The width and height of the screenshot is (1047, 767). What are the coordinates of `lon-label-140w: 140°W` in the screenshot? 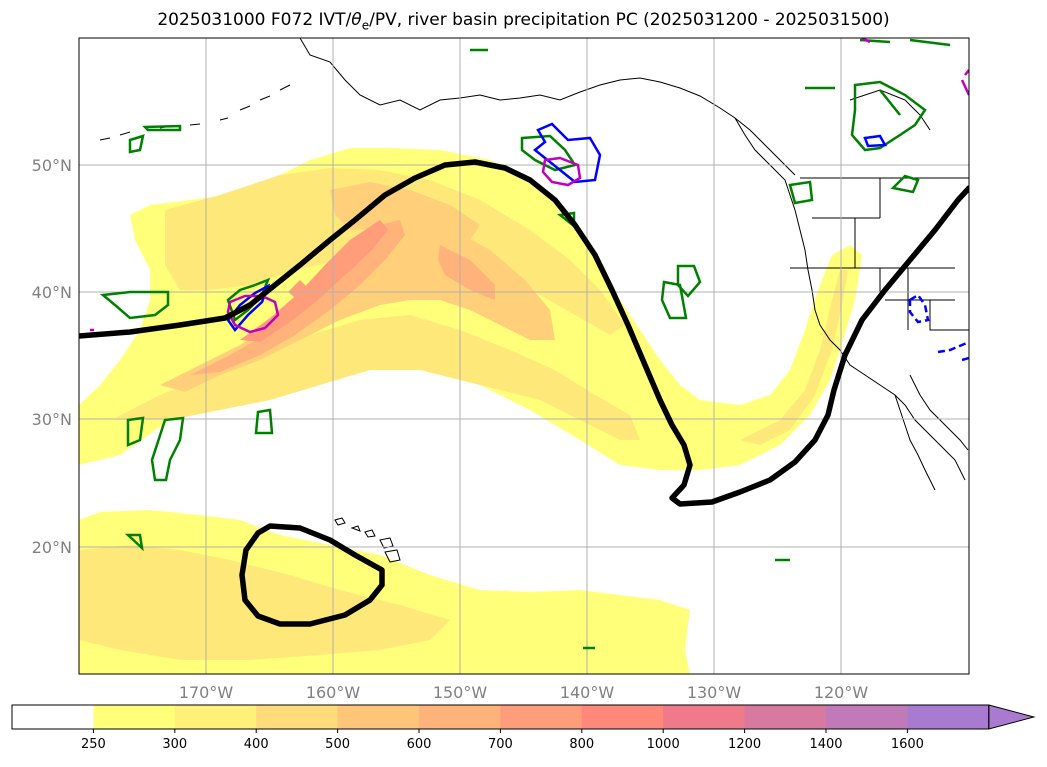 It's located at (587, 692).